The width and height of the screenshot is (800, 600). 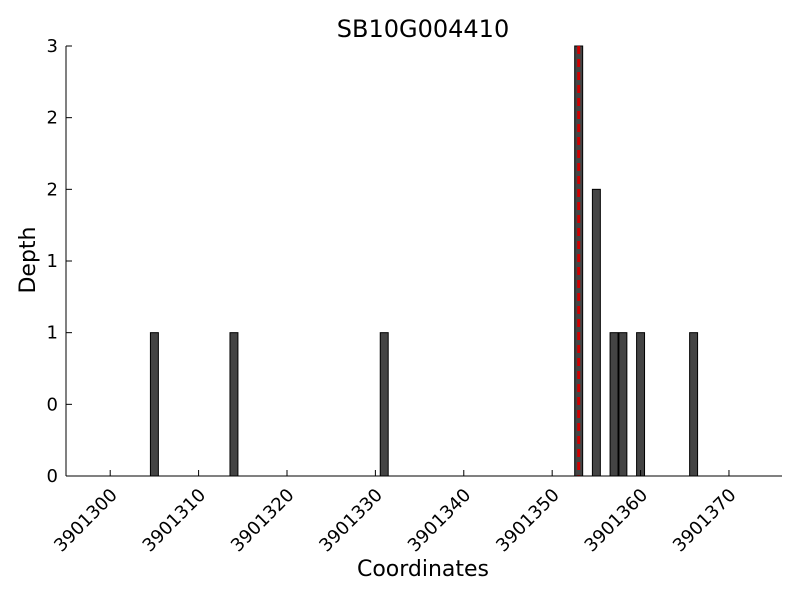 I want to click on y-tick-label-6: 3, so click(x=52, y=46).